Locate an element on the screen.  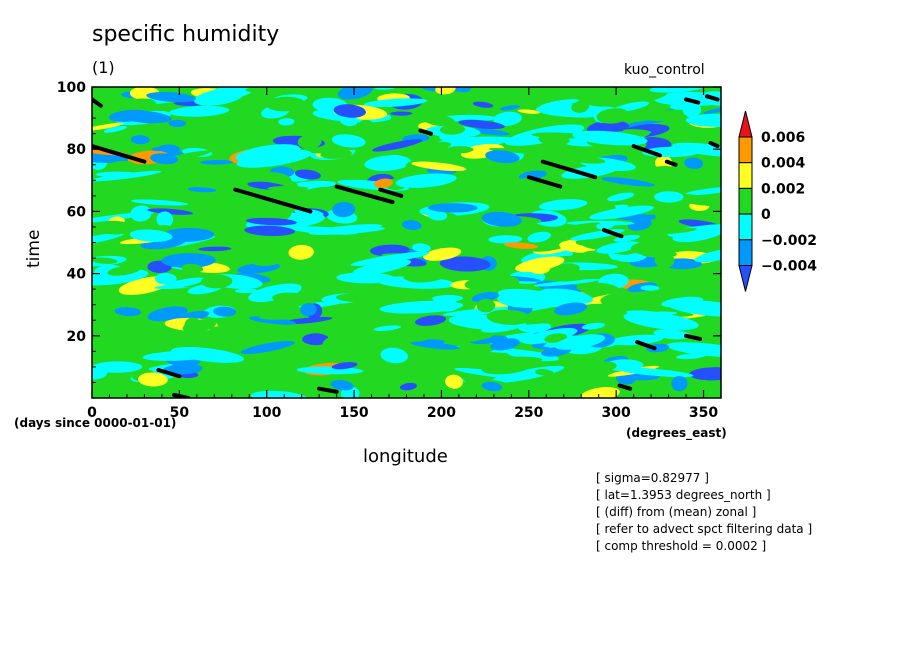
note-line: [ sigma=0.82977 ] is located at coordinates (652, 478).